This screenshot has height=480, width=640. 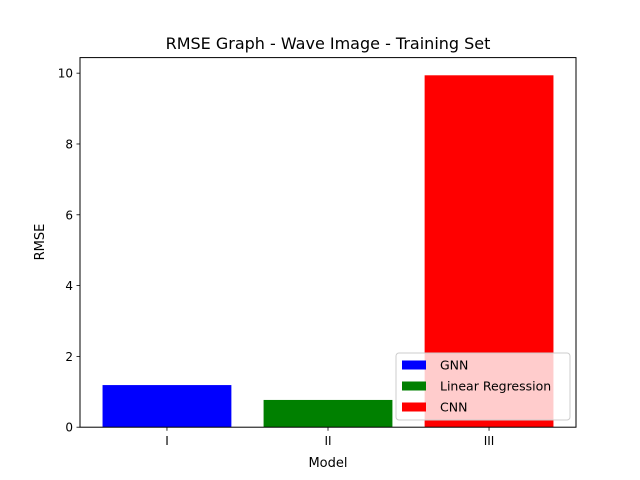 I want to click on x-tick-label: II, so click(x=327, y=441).